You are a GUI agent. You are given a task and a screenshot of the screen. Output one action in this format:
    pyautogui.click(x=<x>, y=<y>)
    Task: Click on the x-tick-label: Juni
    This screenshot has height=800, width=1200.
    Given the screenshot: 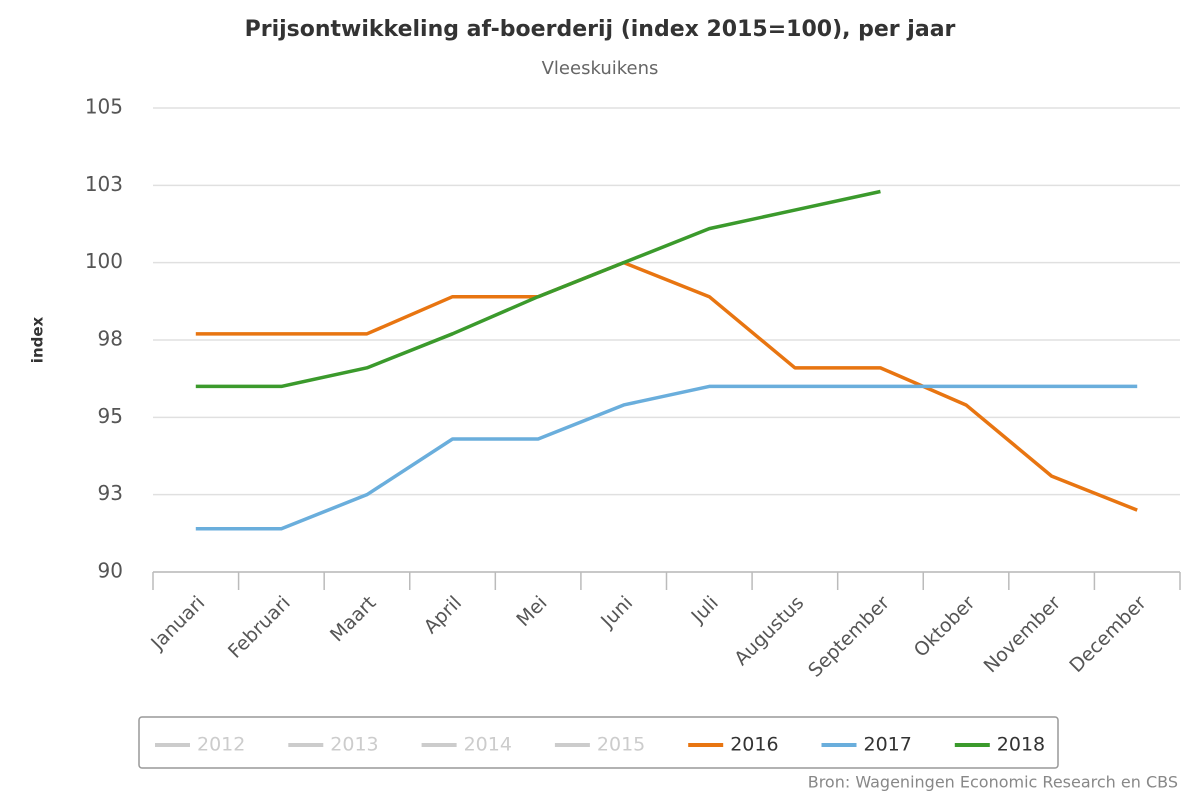 What is the action you would take?
    pyautogui.click(x=616, y=612)
    